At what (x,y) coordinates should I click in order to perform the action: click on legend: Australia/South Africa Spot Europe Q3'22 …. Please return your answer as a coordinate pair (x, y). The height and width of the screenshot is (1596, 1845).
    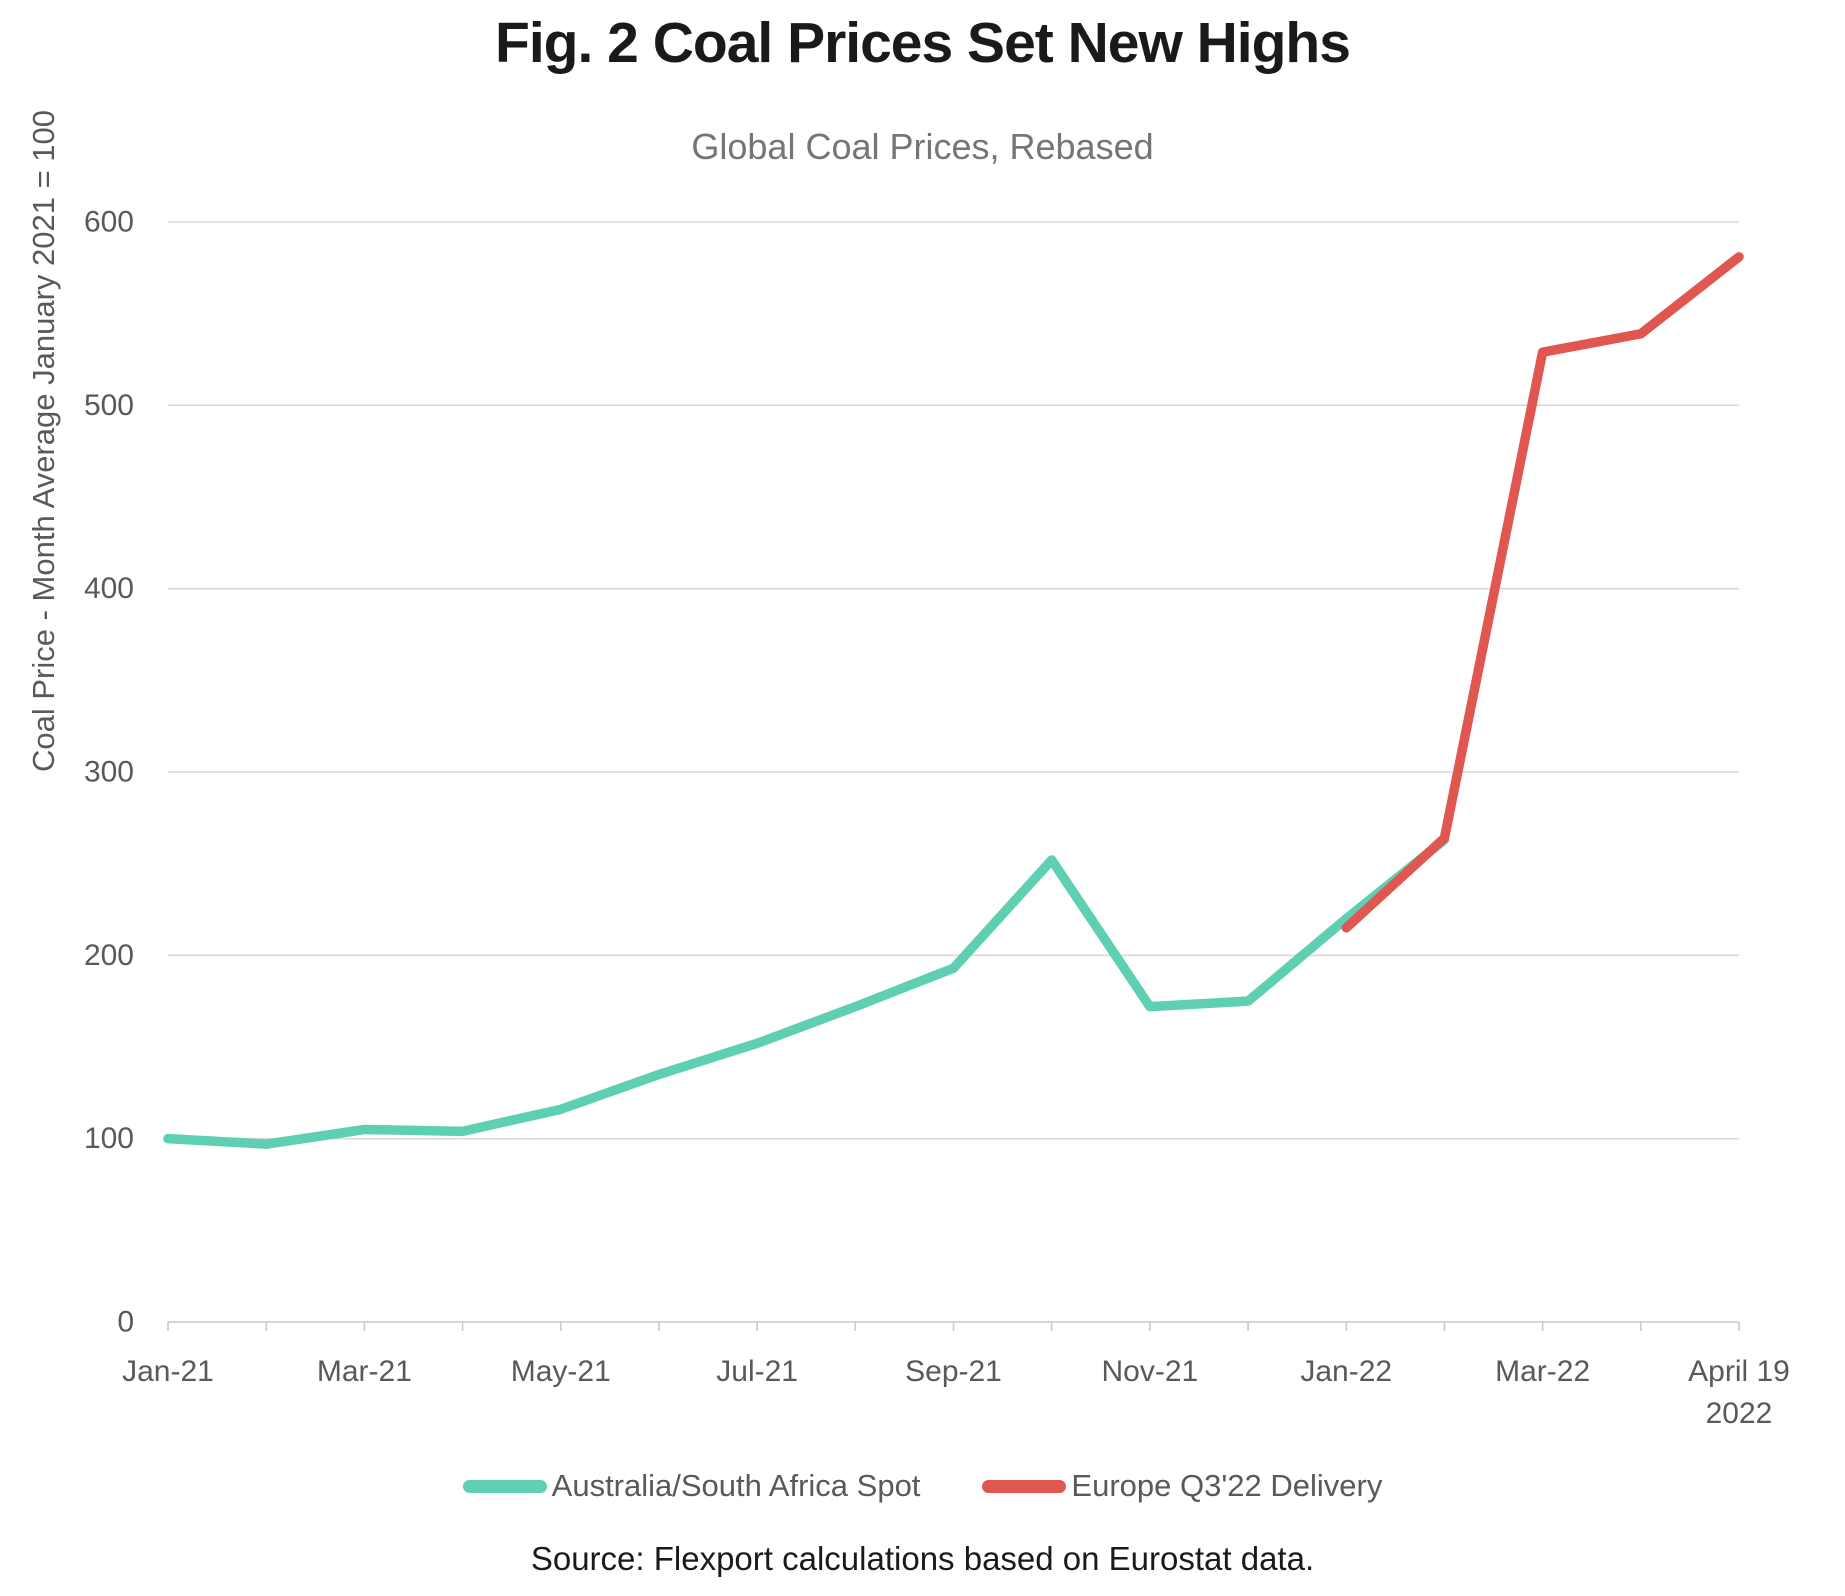
    Looking at the image, I should click on (922, 1486).